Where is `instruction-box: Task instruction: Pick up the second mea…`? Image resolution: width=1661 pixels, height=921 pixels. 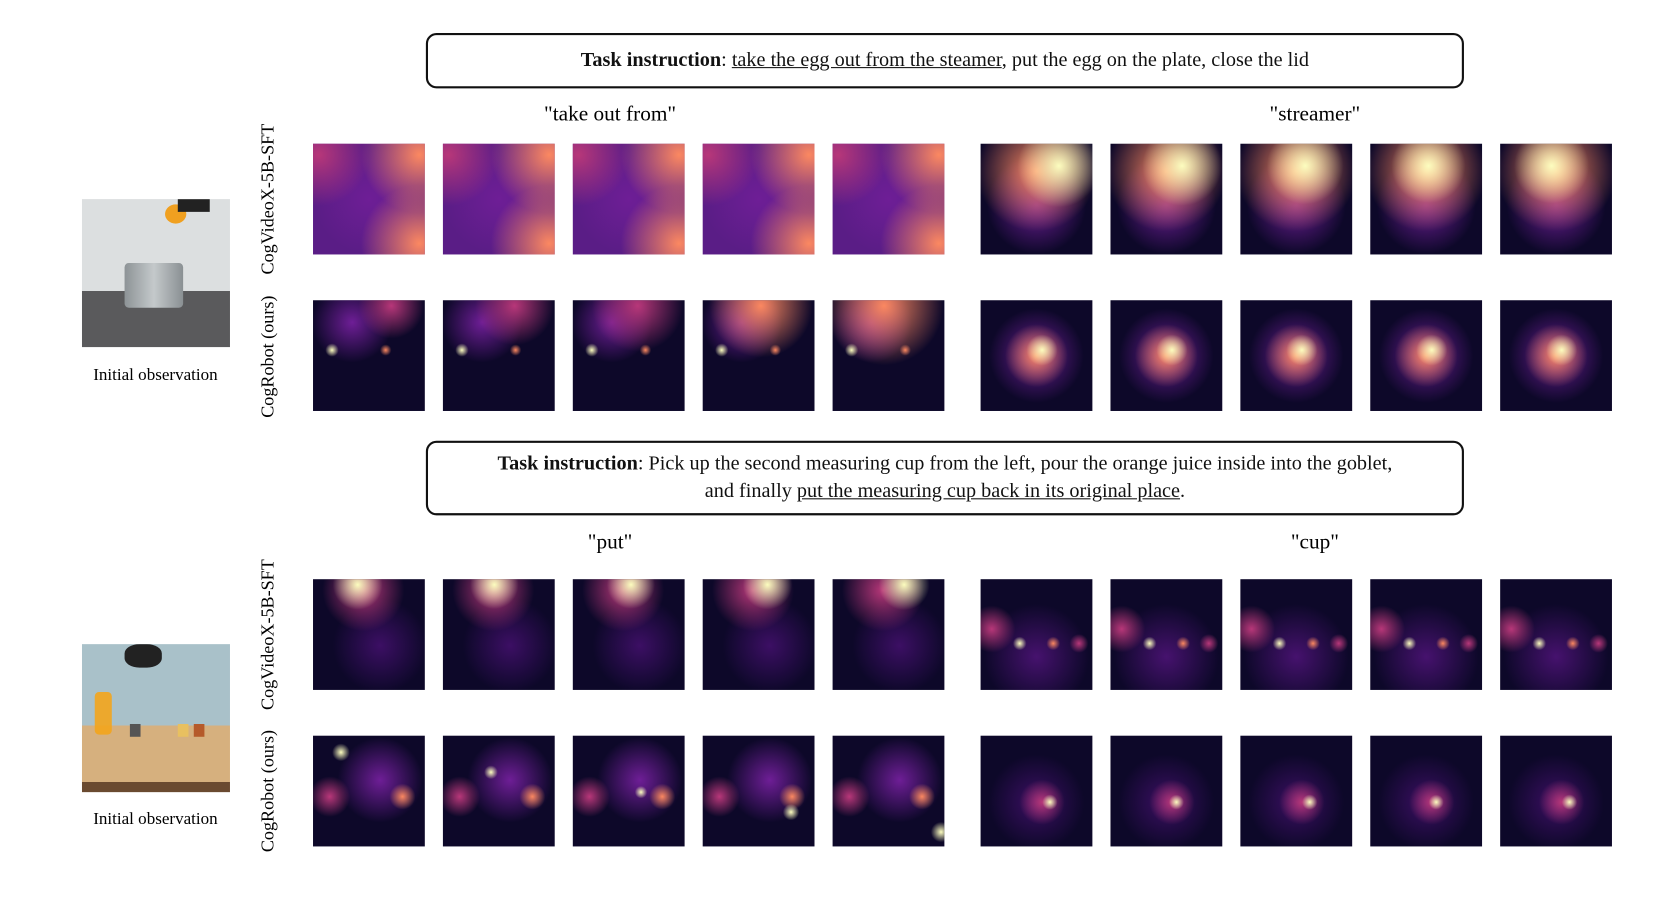
instruction-box: Task instruction: Pick up the second mea… is located at coordinates (944, 478).